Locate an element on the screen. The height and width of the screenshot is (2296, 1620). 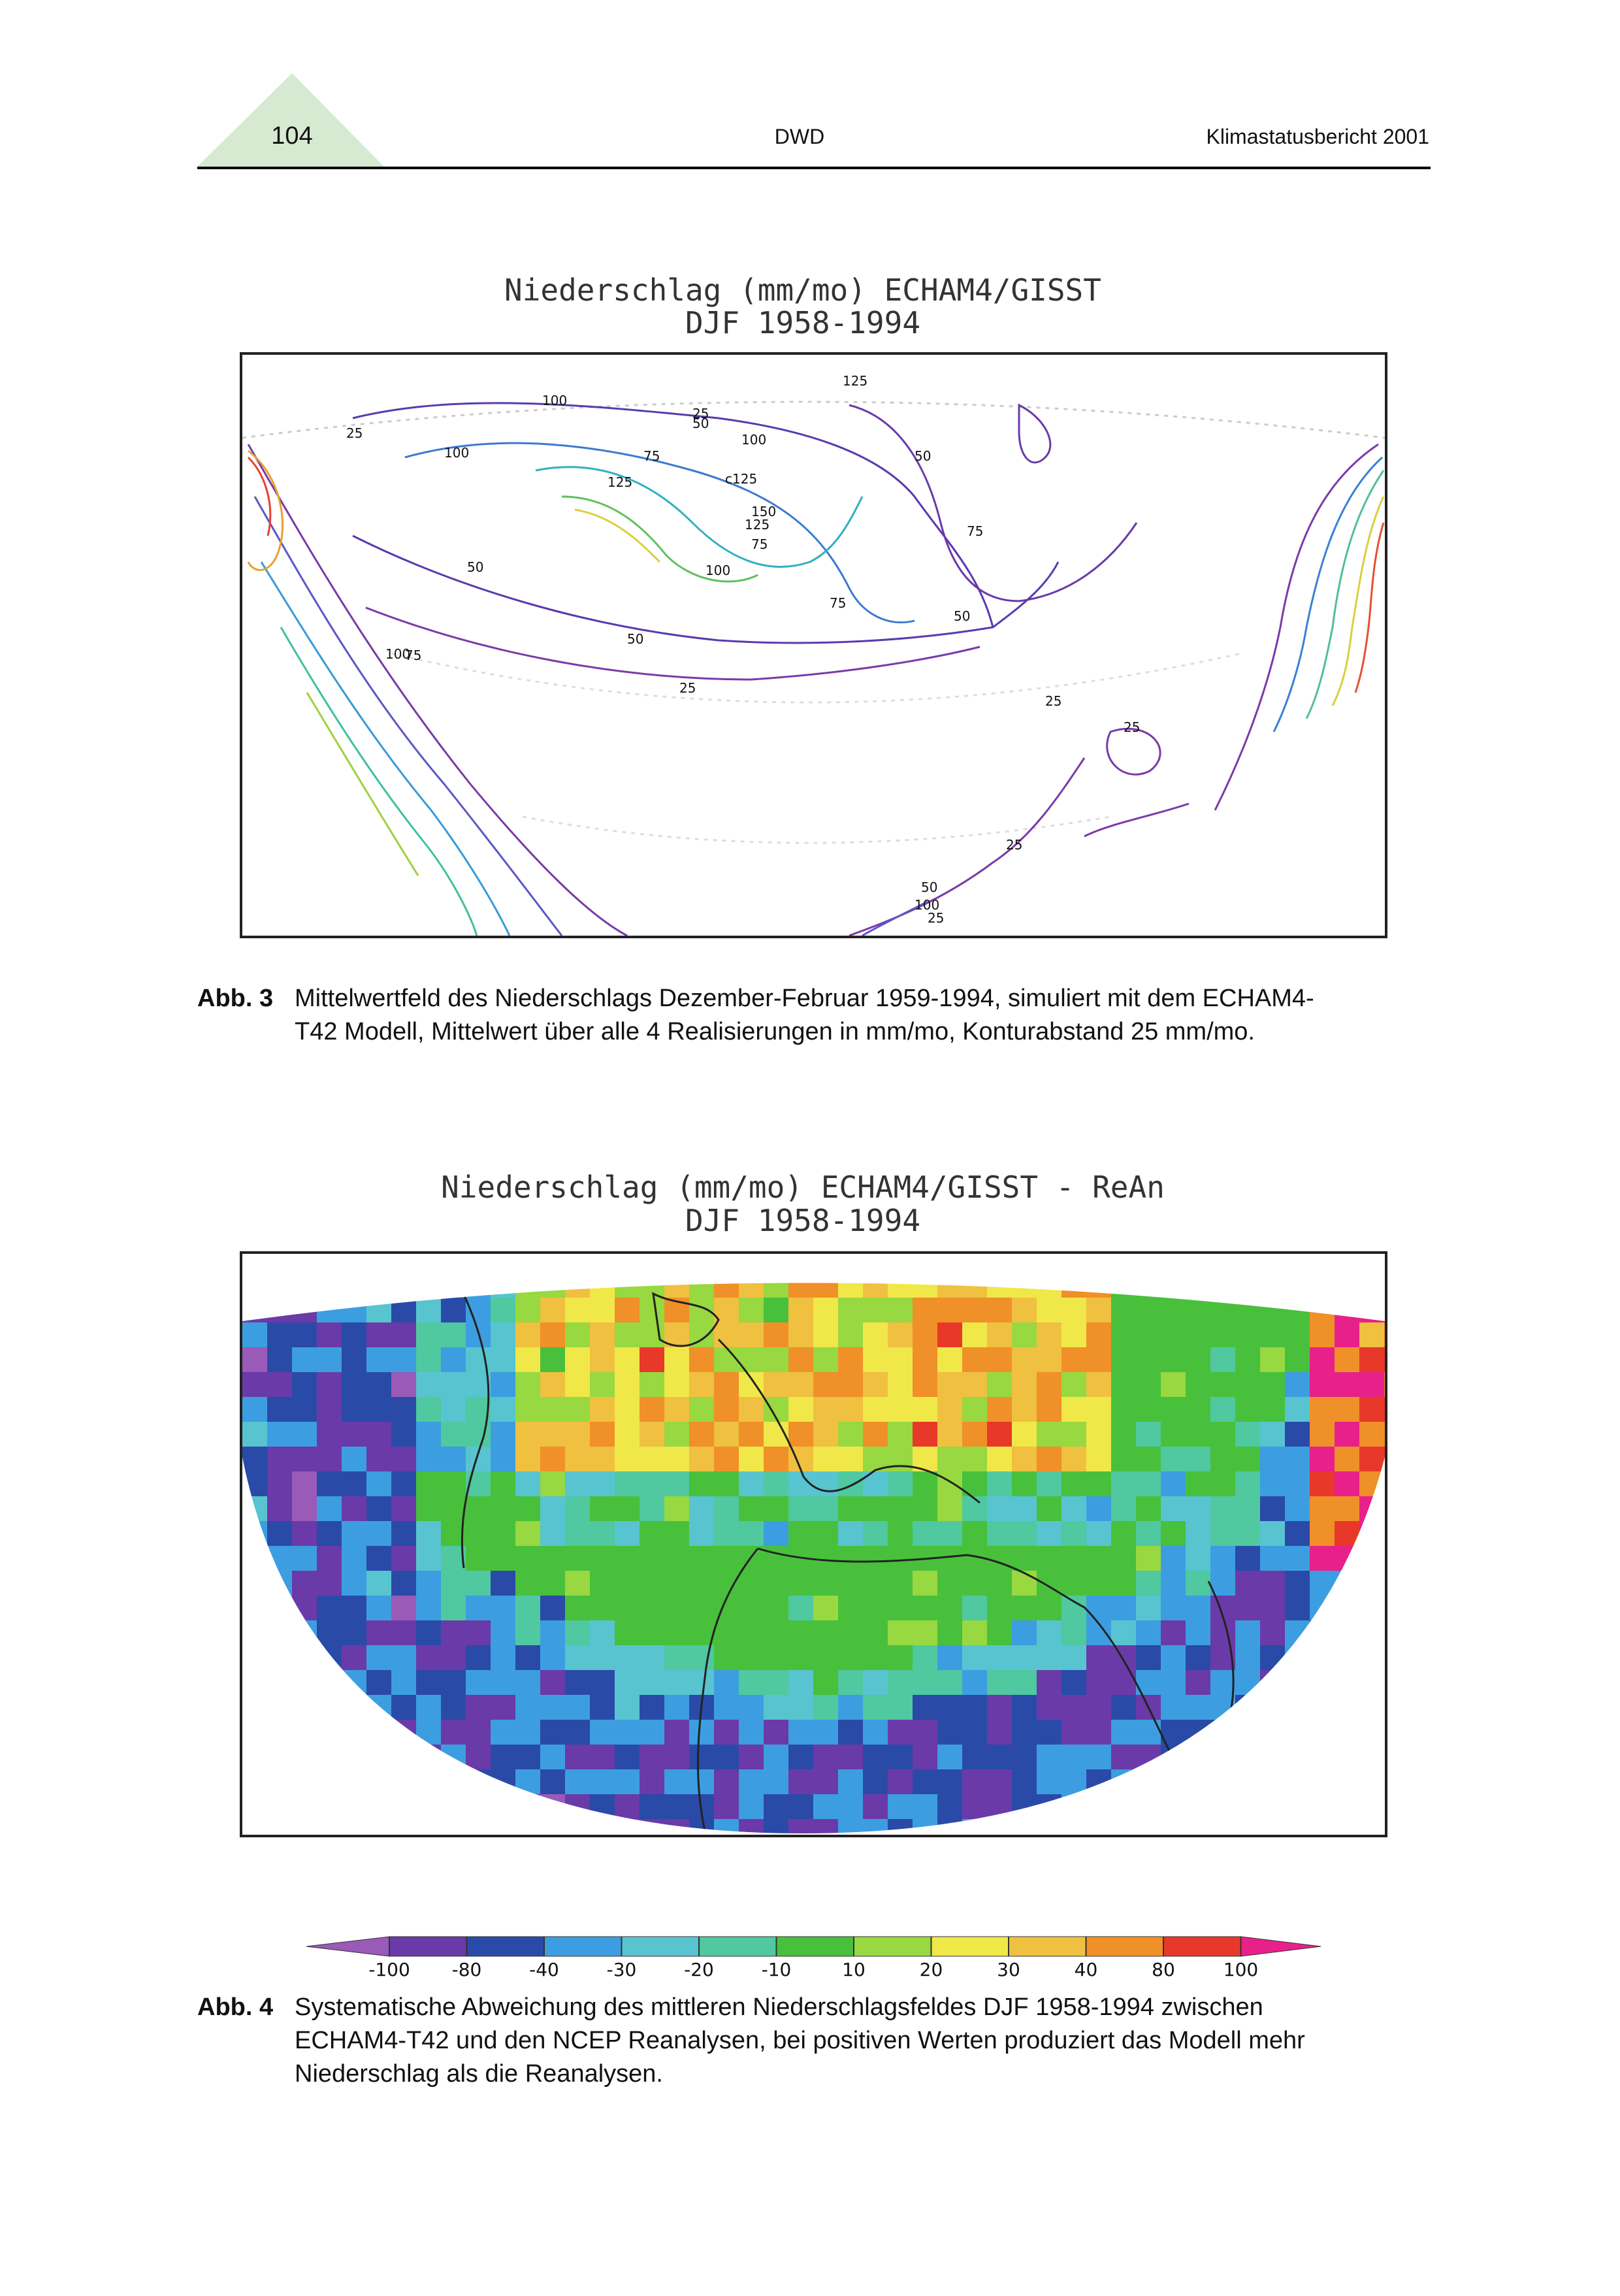
contour-label: 75 is located at coordinates (975, 531).